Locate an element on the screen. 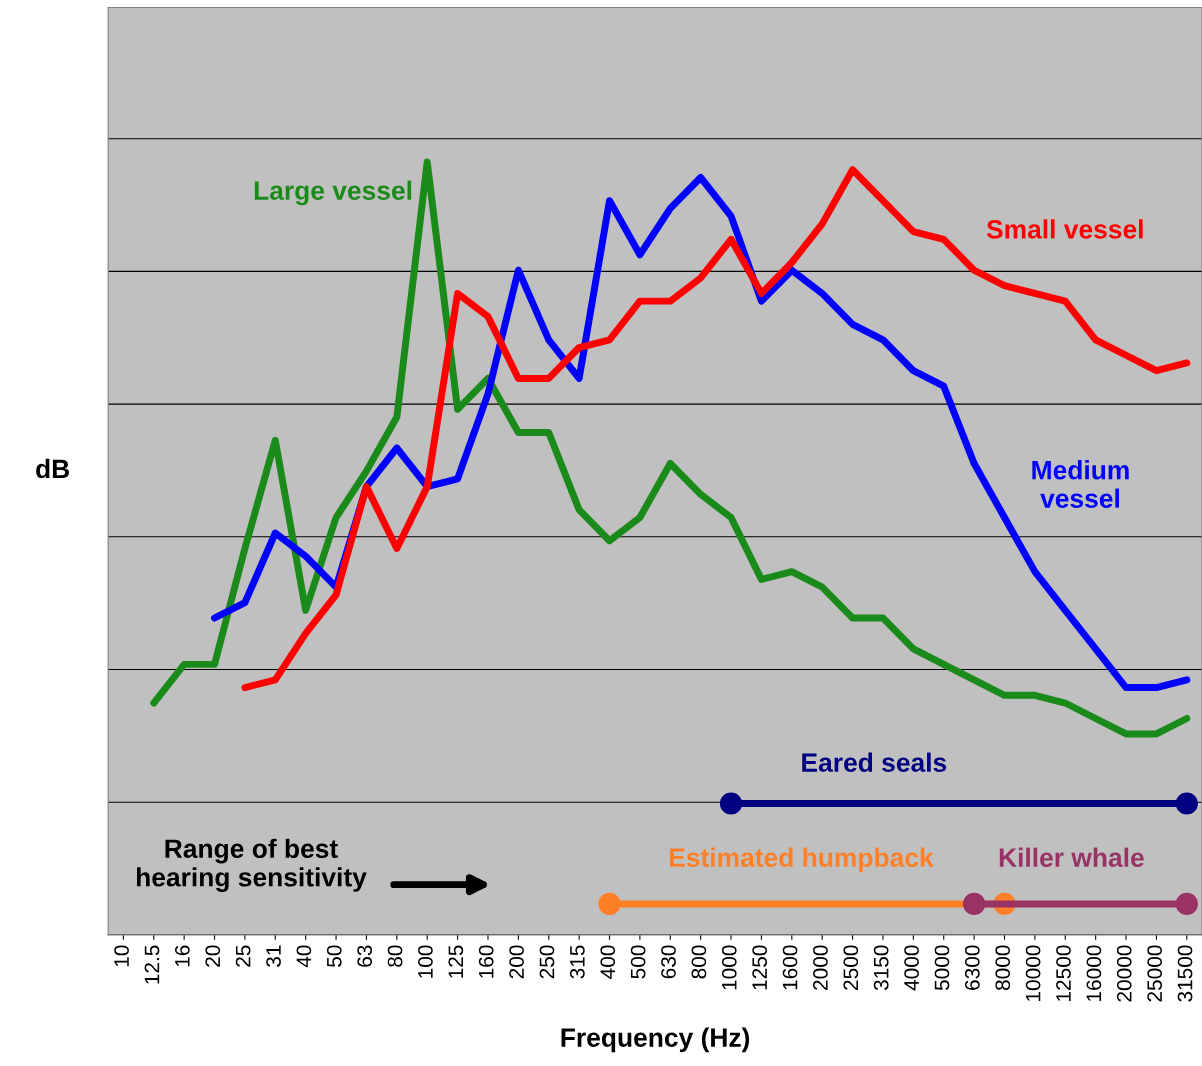  x-tick-label: 20 is located at coordinates (213, 956).